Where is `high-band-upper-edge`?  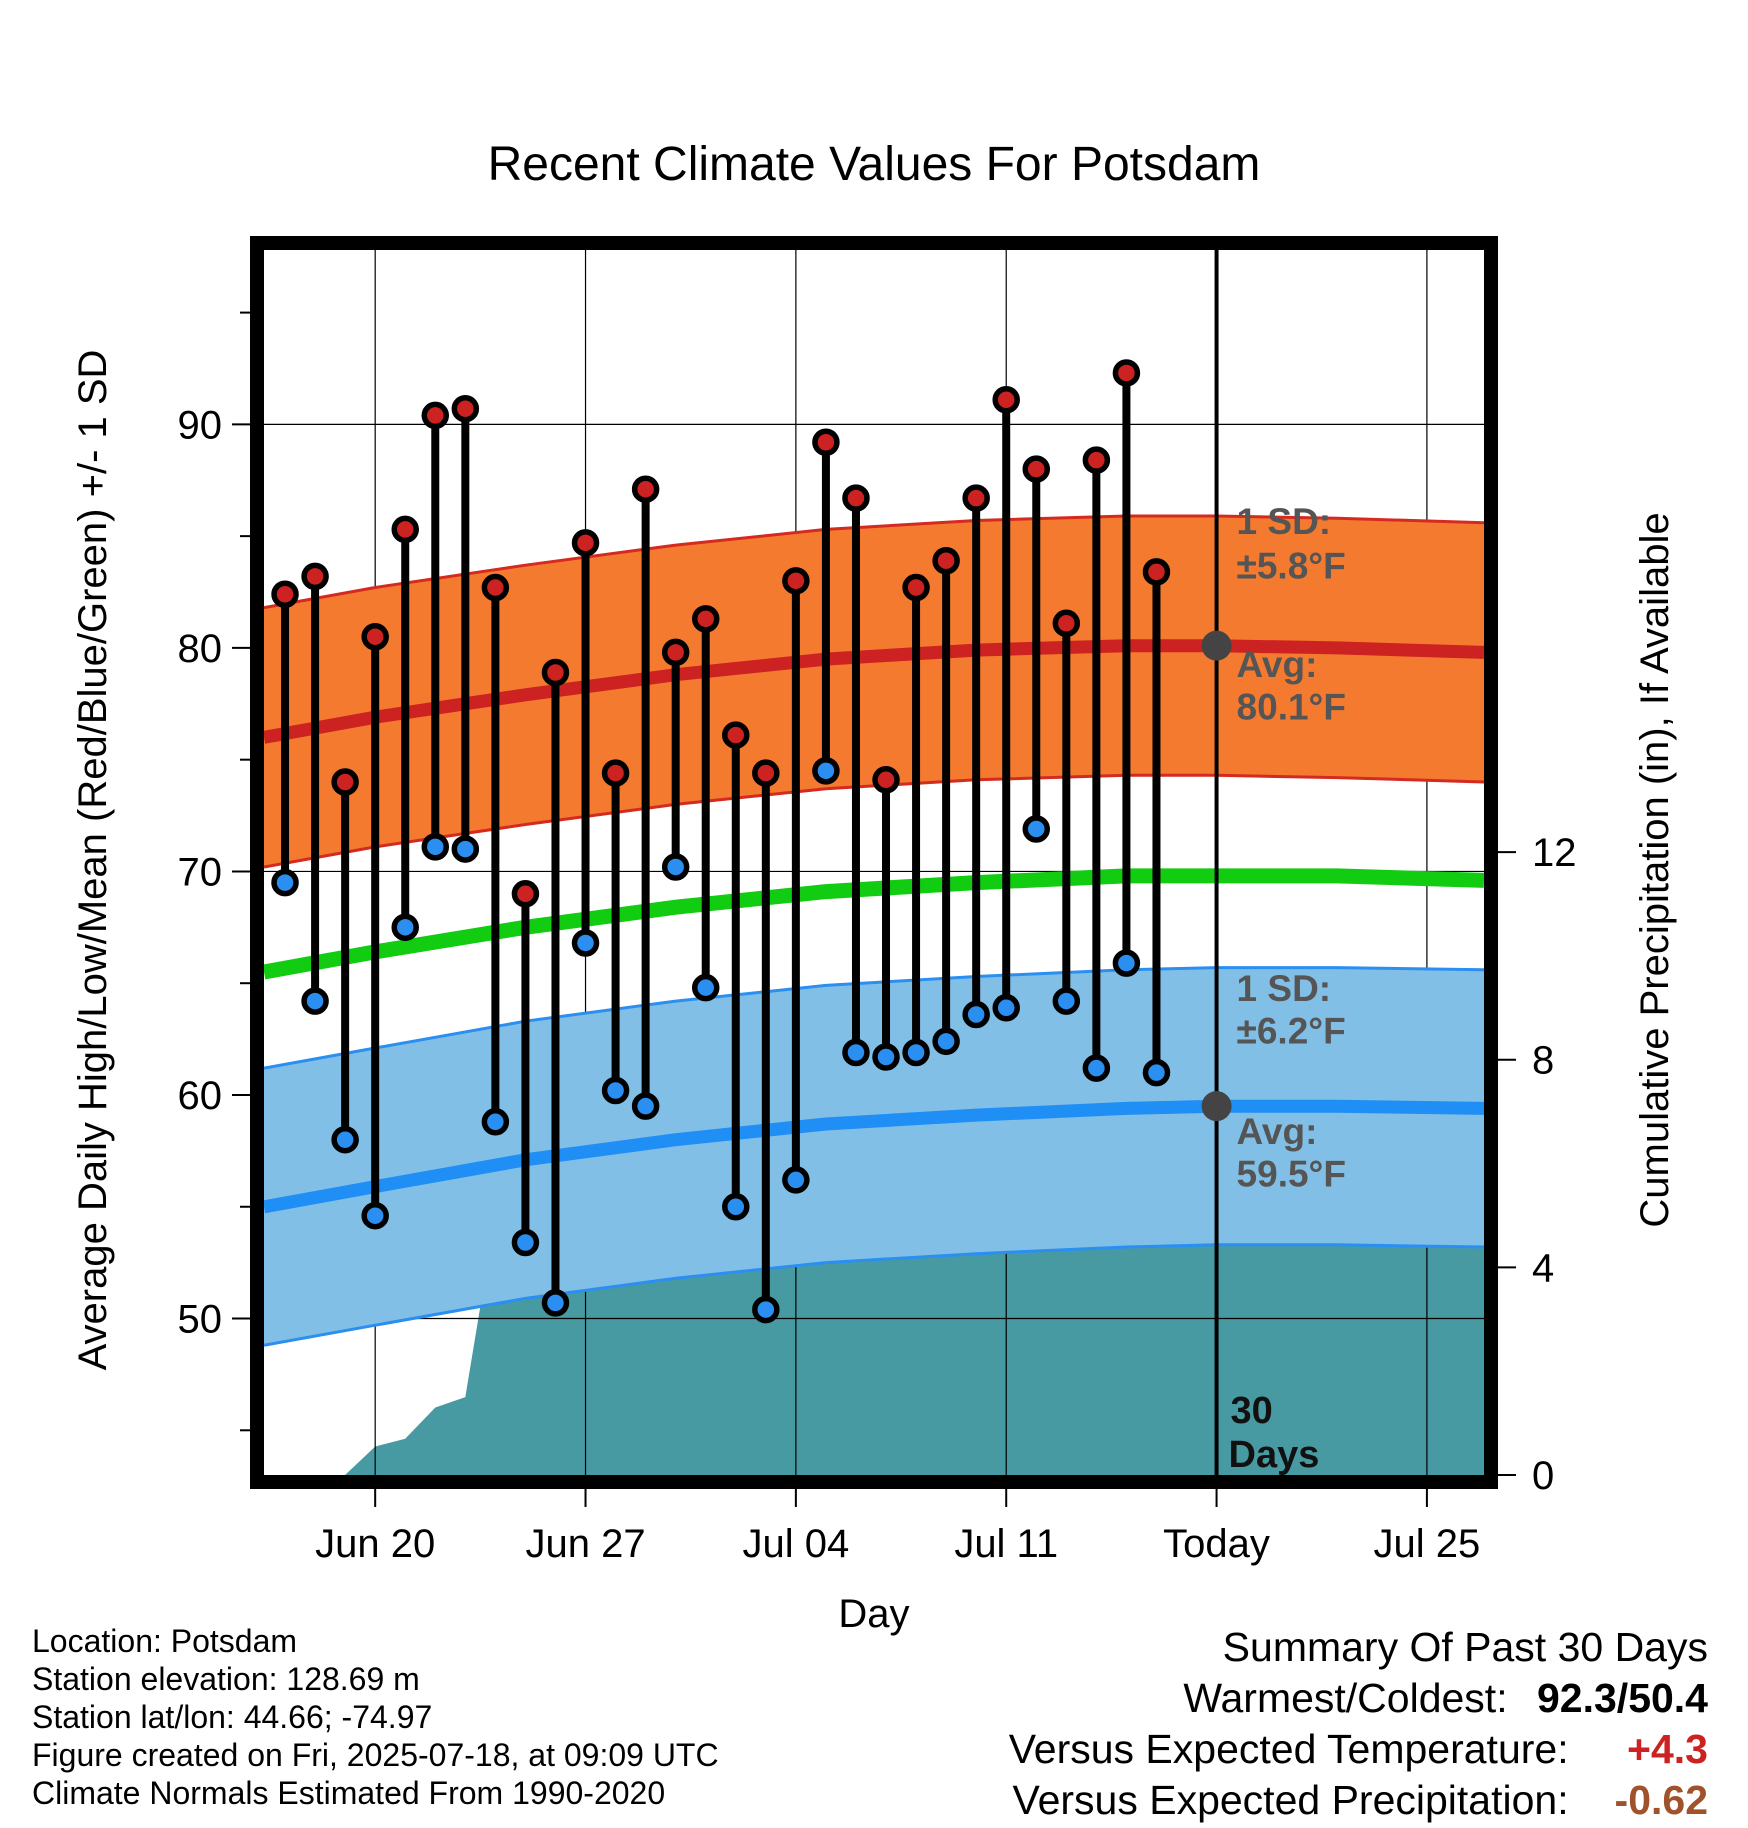 high-band-upper-edge is located at coordinates (874, 562).